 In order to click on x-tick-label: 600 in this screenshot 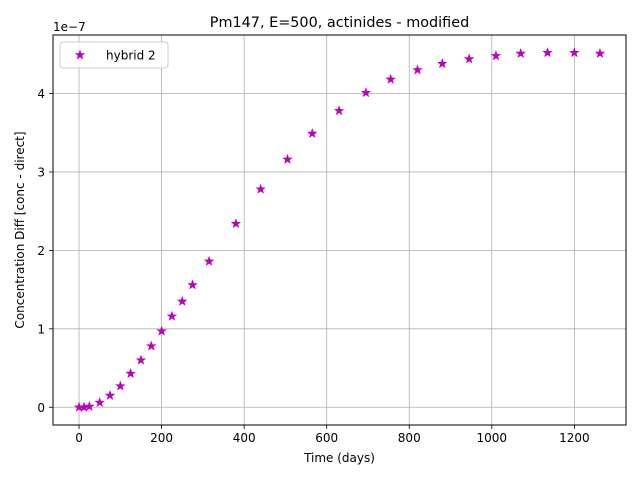, I will do `click(326, 438)`.